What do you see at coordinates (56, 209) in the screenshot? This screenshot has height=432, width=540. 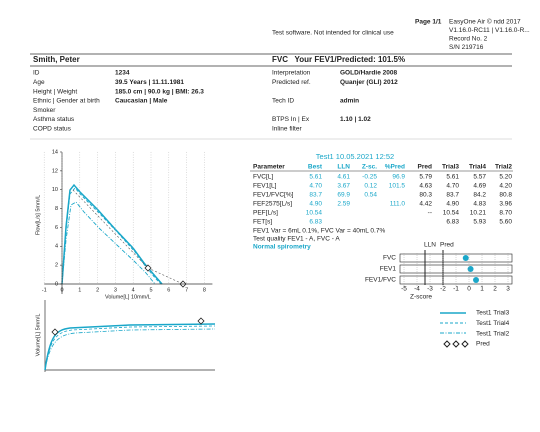 I see `y-tick-label: 8` at bounding box center [56, 209].